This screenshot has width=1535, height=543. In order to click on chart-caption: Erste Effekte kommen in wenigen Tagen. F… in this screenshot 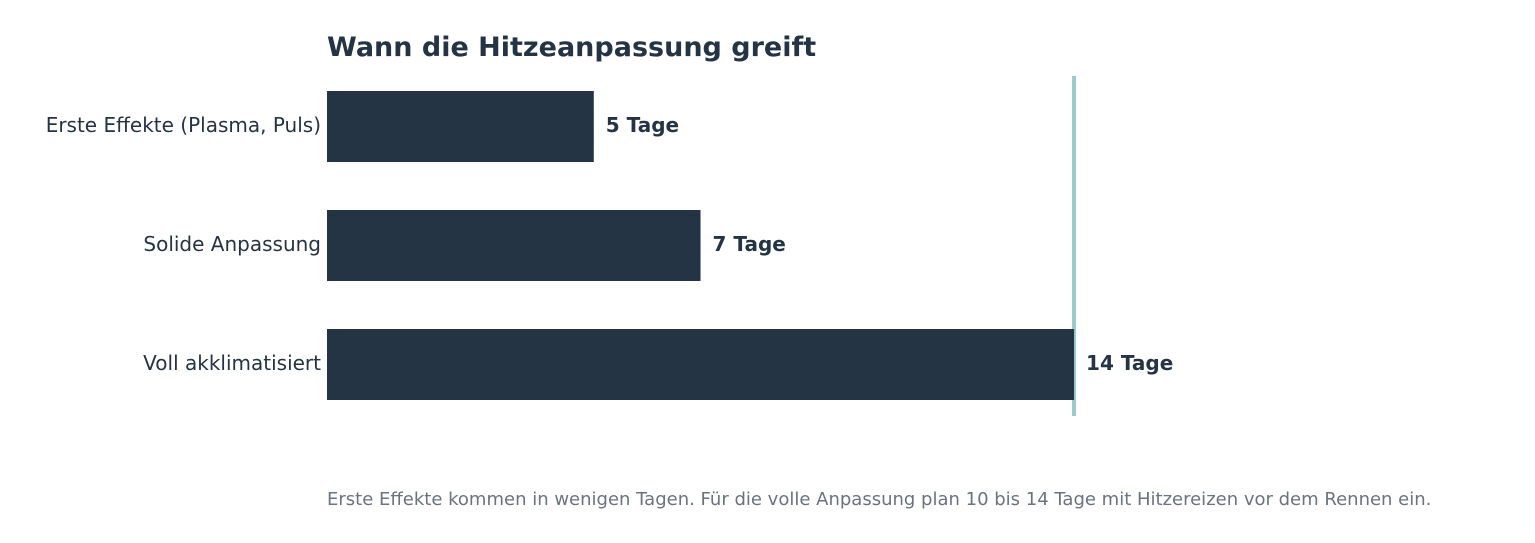, I will do `click(879, 499)`.